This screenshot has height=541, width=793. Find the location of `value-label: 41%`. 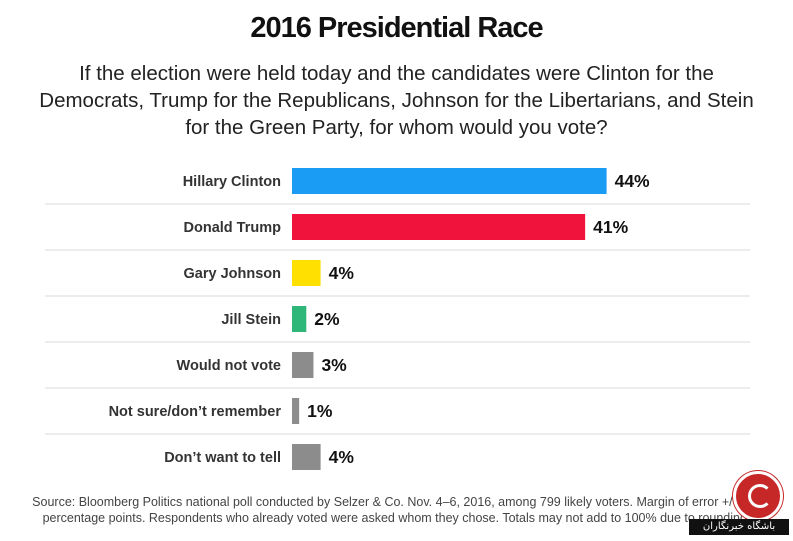

value-label: 41% is located at coordinates (610, 227).